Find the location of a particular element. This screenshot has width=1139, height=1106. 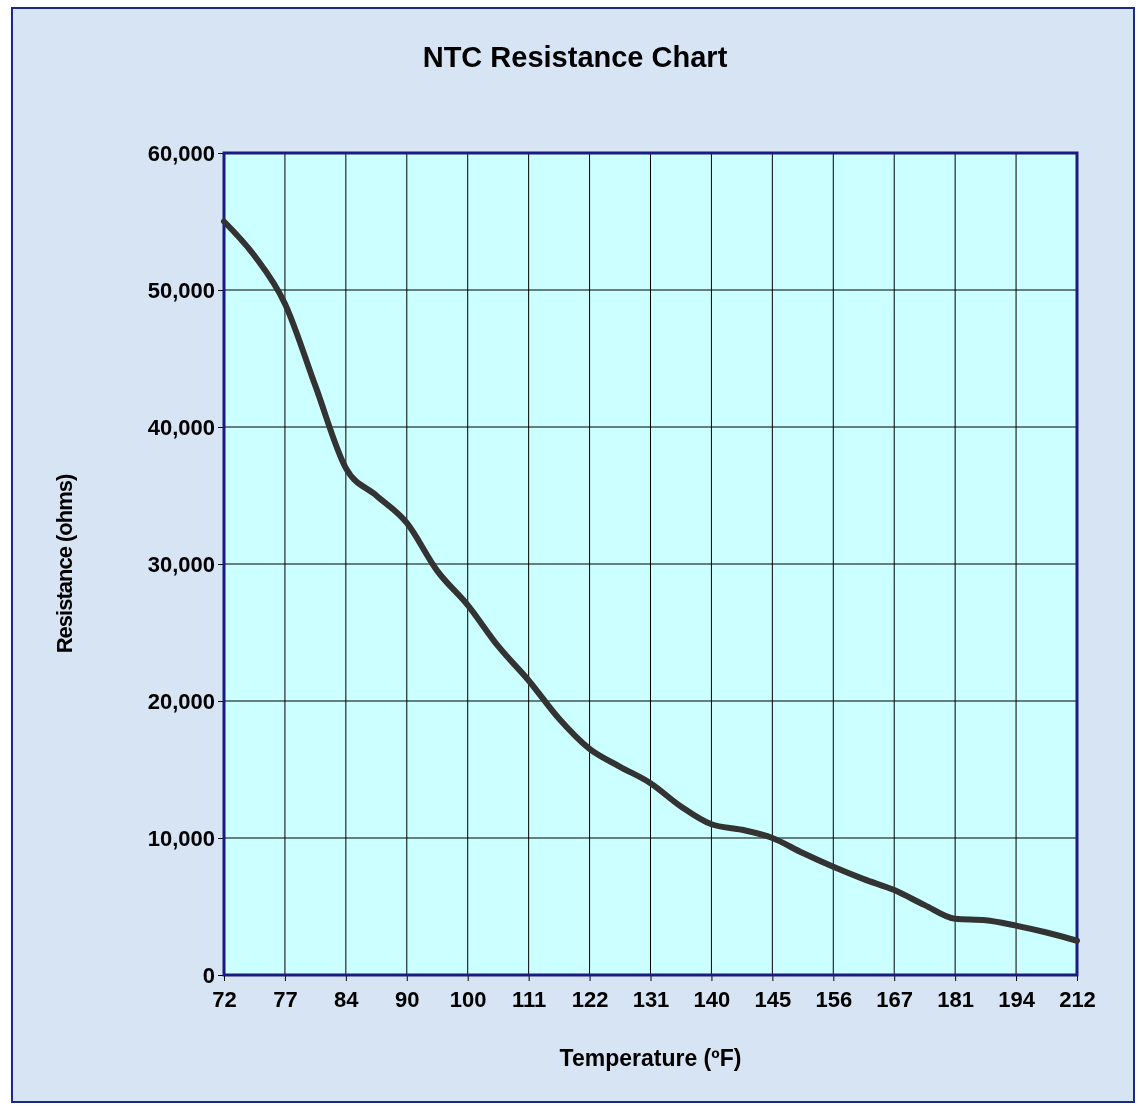

x-tick-label: 122 is located at coordinates (590, 999).